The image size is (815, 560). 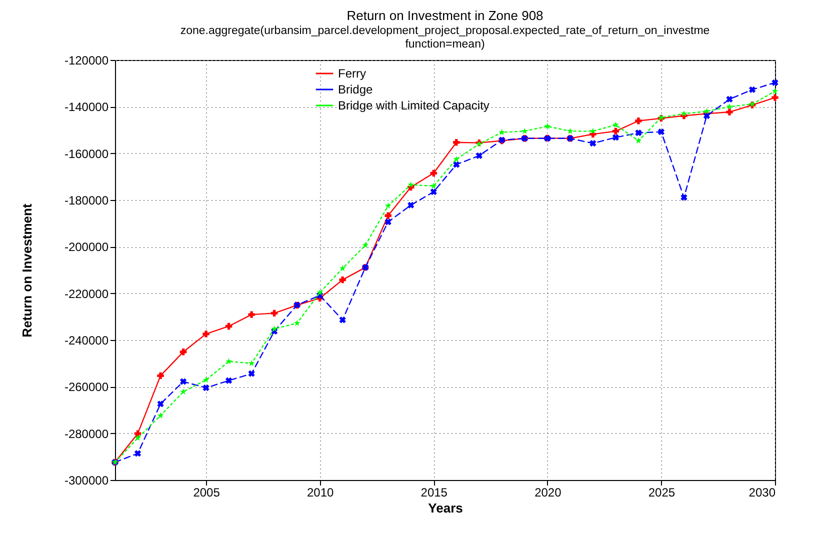 What do you see at coordinates (548, 493) in the screenshot?
I see `x-tick-label: 2020` at bounding box center [548, 493].